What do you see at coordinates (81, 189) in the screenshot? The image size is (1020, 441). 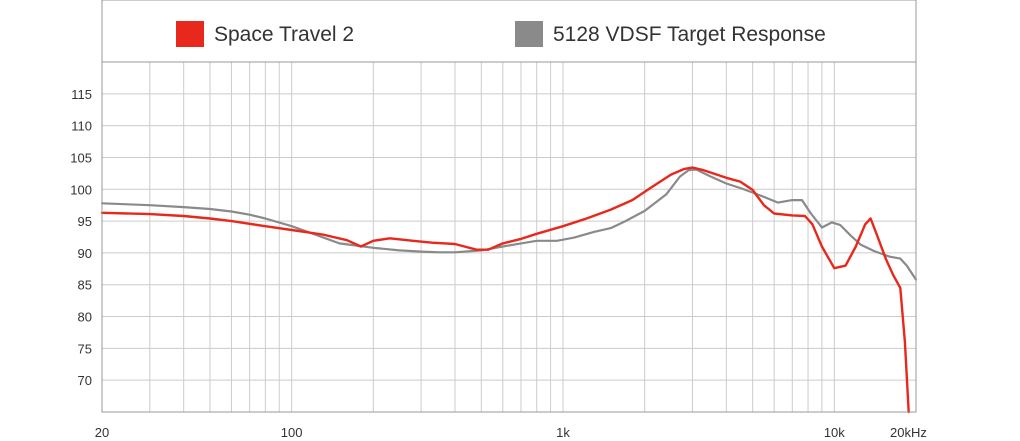 I see `y-tick-label: 100` at bounding box center [81, 189].